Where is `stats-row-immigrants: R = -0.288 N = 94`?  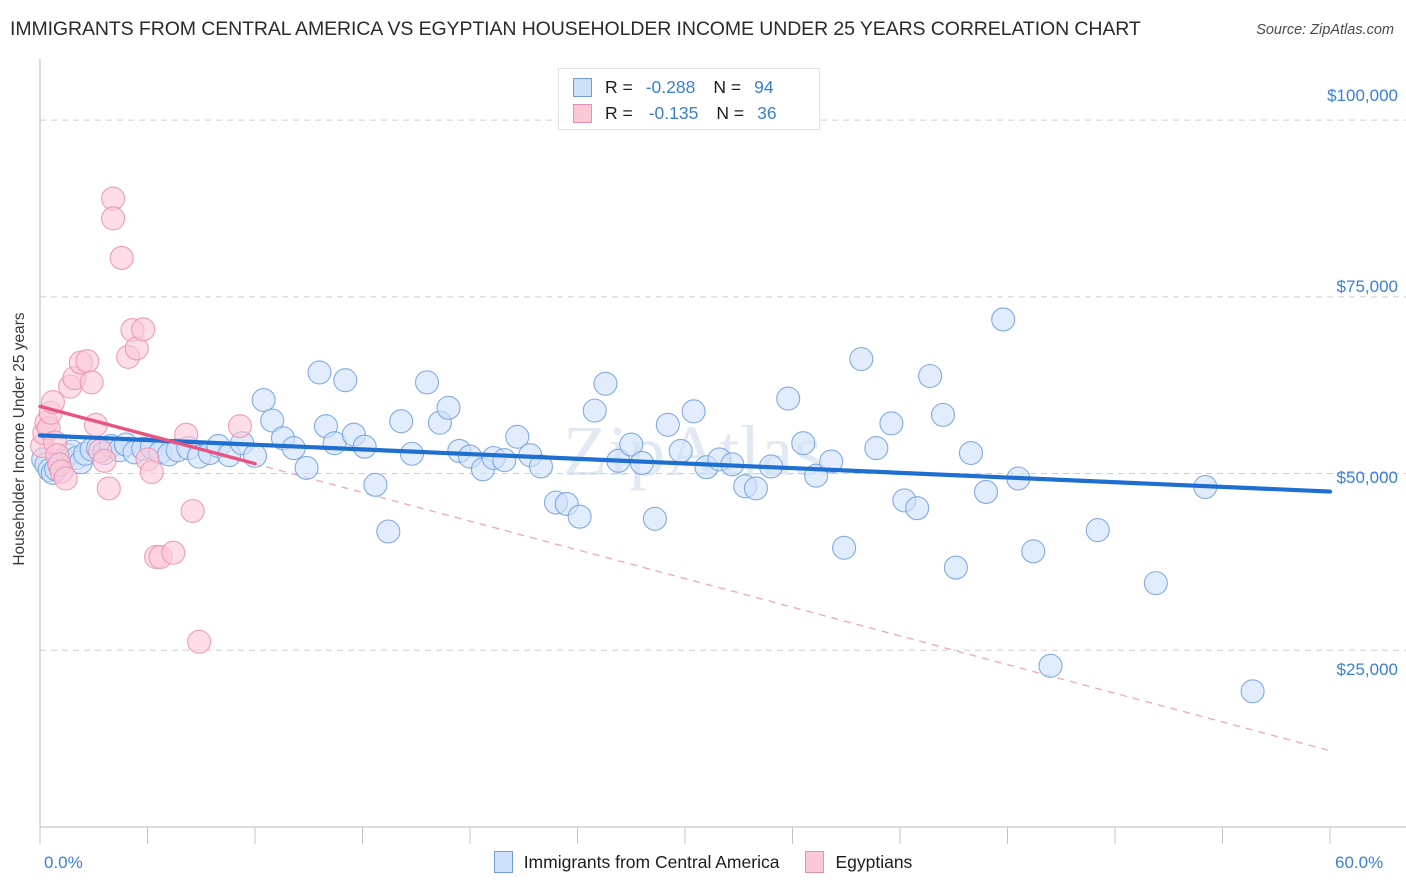 stats-row-immigrants: R = -0.288 N = 94 is located at coordinates (673, 87).